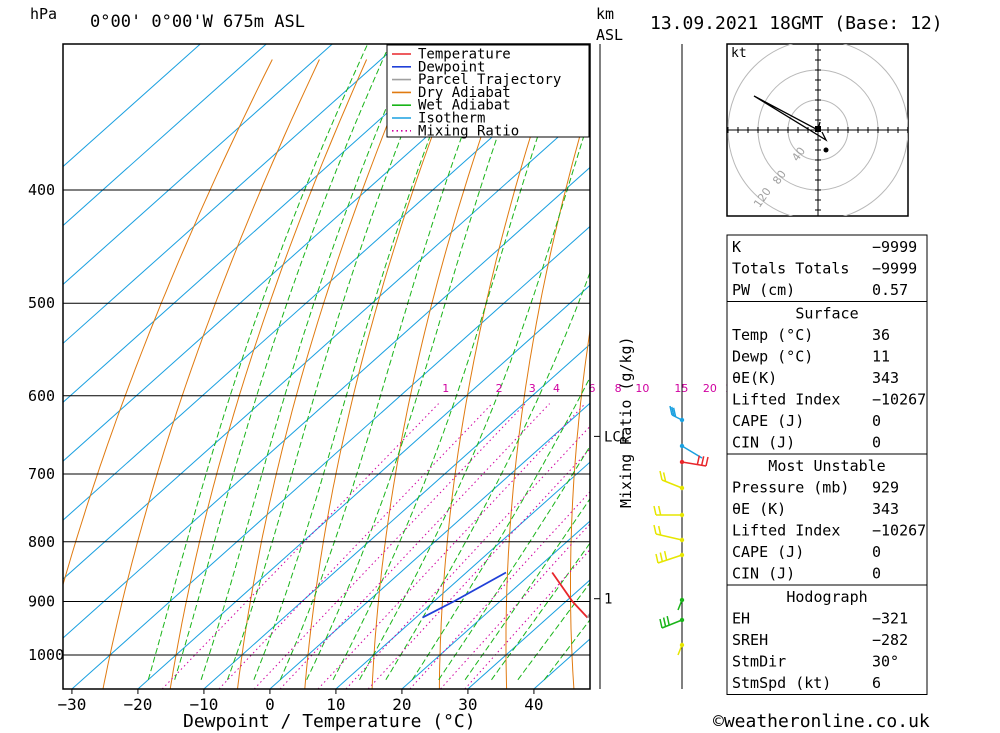 This screenshot has width=1000, height=733. What do you see at coordinates (616, 437) in the screenshot?
I see `height-label: LCL` at bounding box center [616, 437].